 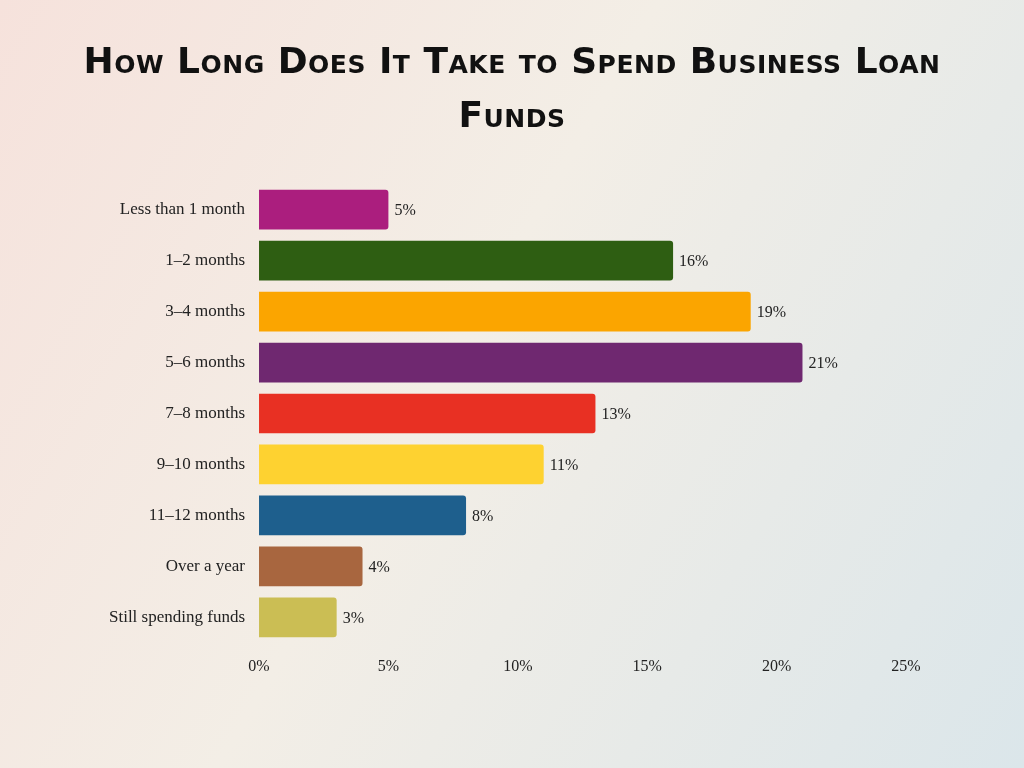 I want to click on data-label: 5%, so click(x=405, y=209).